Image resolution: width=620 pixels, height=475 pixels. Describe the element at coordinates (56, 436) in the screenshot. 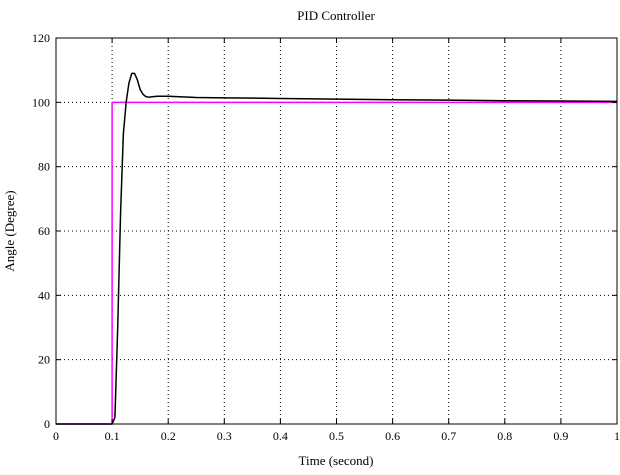

I see `x-tick-label: 0` at that location.